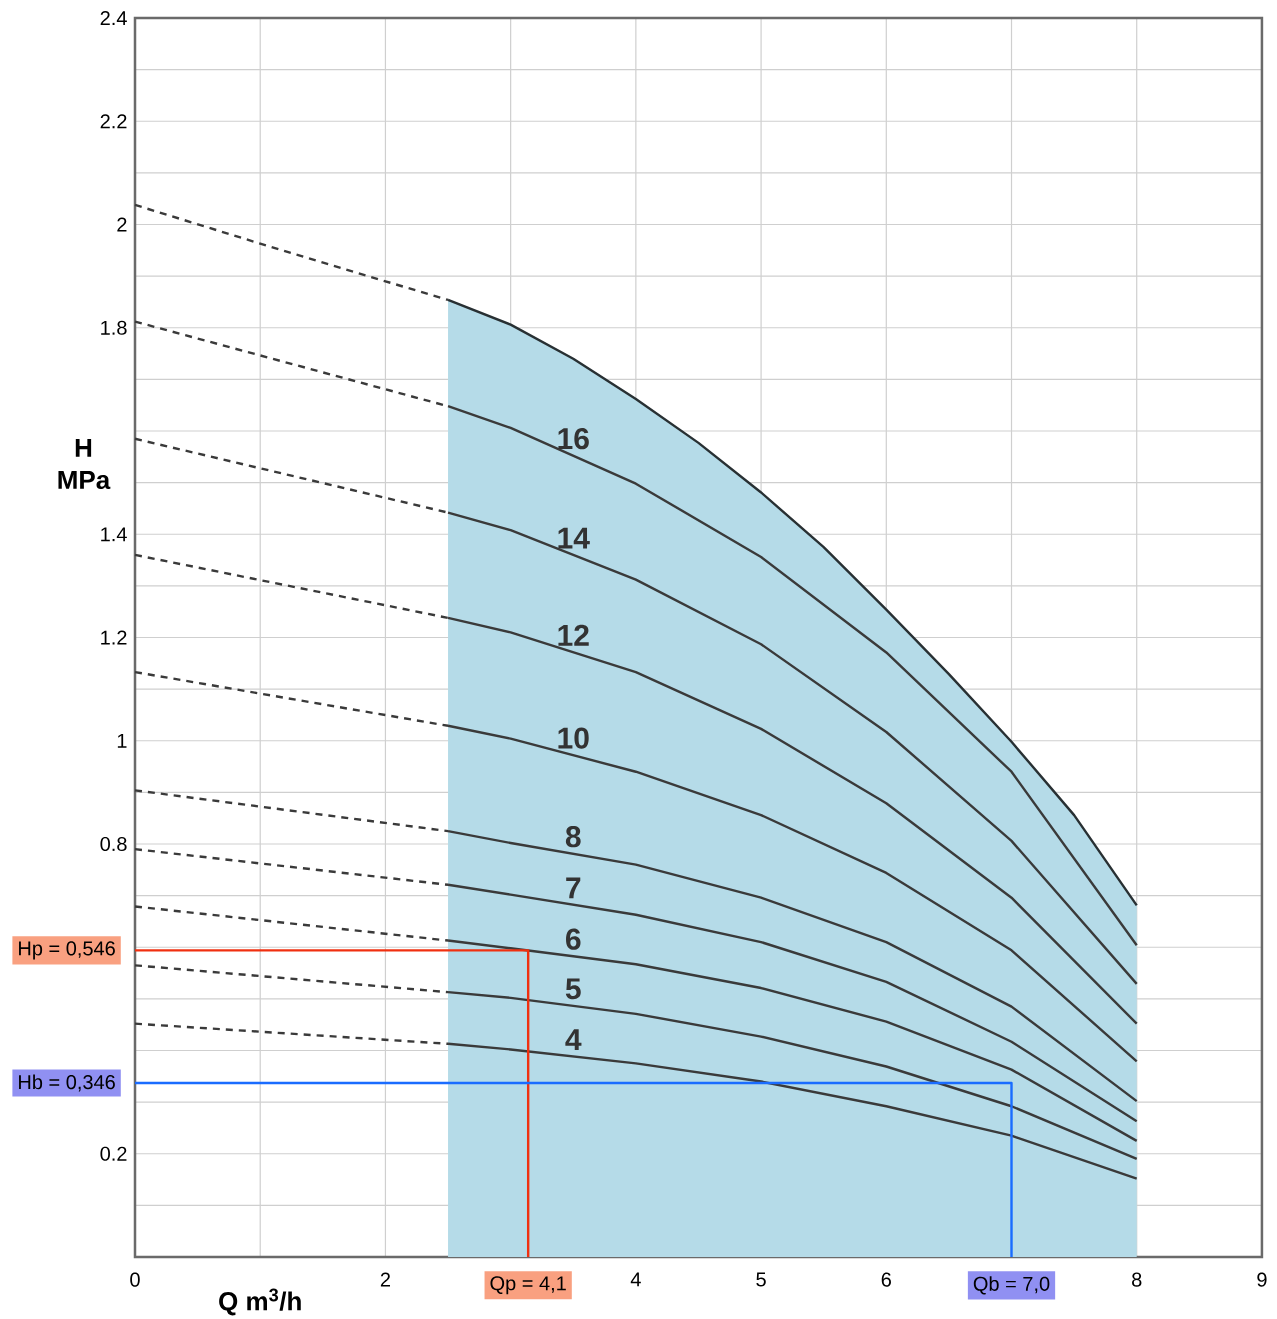 The height and width of the screenshot is (1319, 1277). I want to click on x-tick-label: 2, so click(385, 1279).